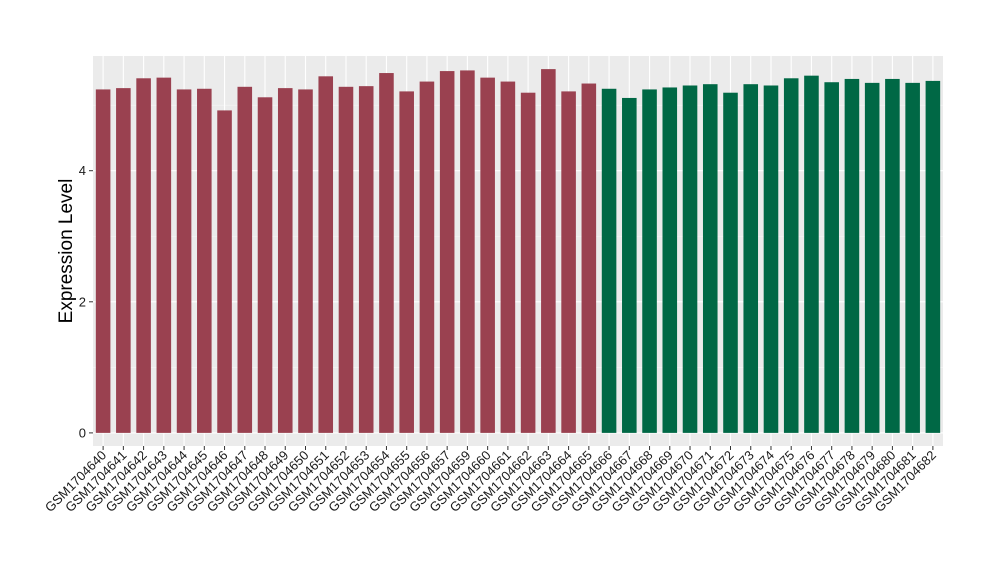 This screenshot has height=580, width=1000. What do you see at coordinates (66, 251) in the screenshot?
I see `y-axis-title: Expression Level` at bounding box center [66, 251].